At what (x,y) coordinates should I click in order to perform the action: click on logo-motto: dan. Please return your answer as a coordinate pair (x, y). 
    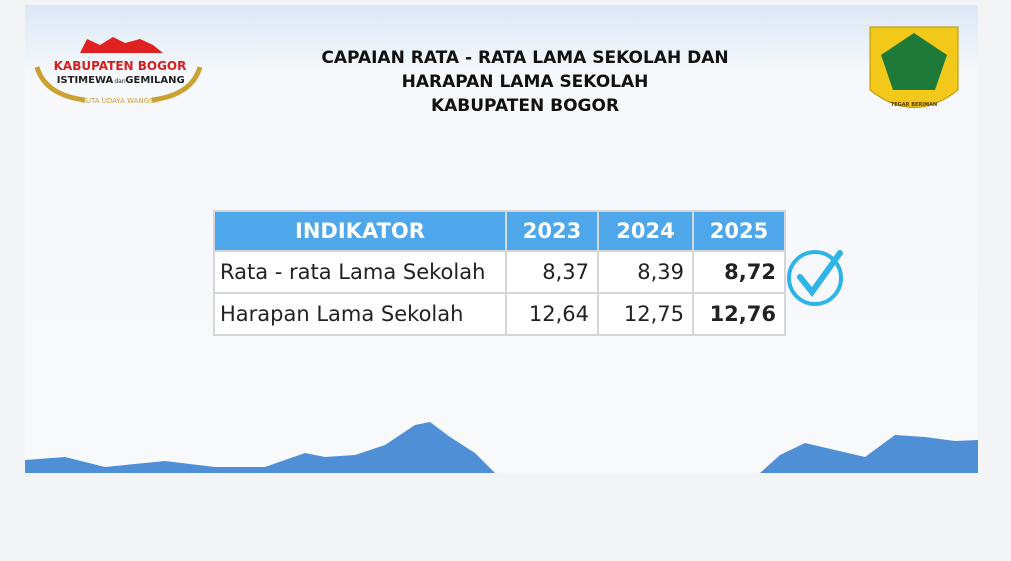
    Looking at the image, I should click on (119, 81).